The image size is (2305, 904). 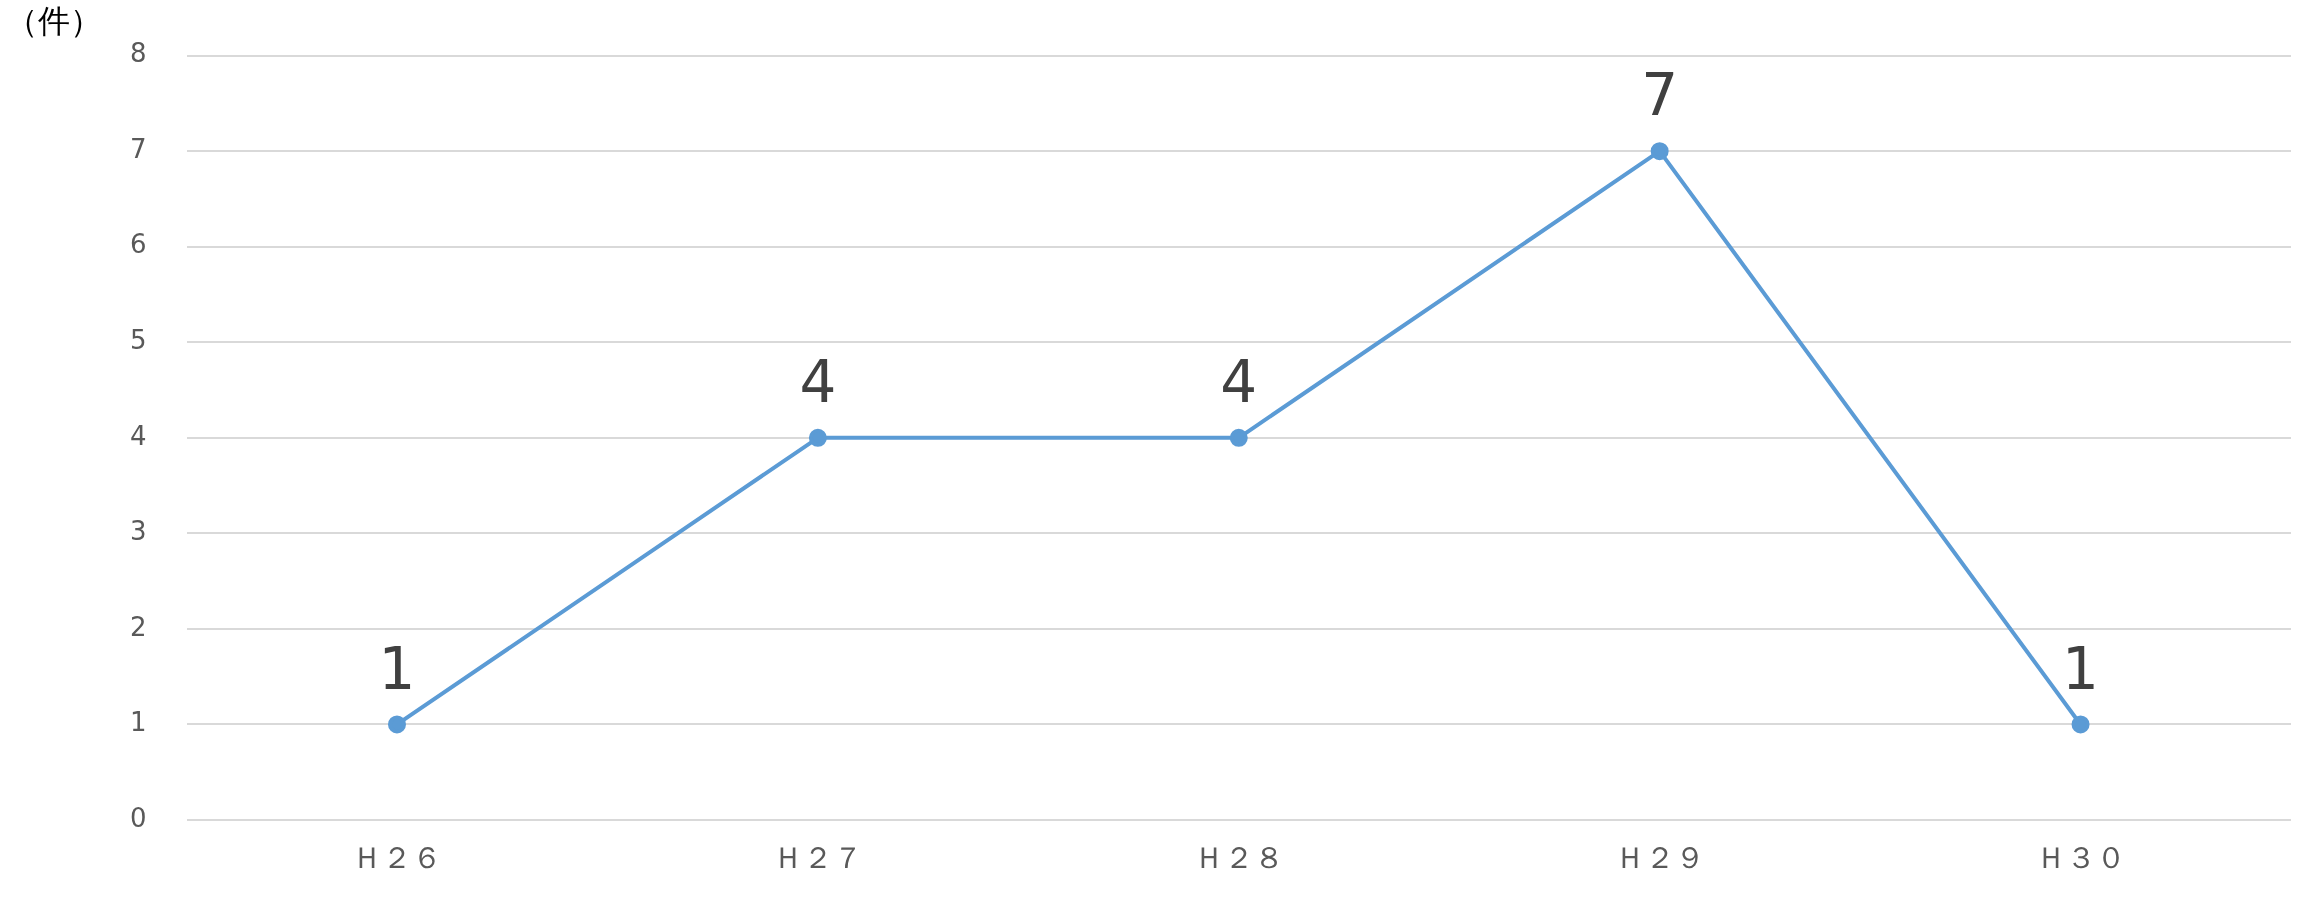 What do you see at coordinates (2080, 857) in the screenshot?
I see `x-tick-label: Ｈ３０` at bounding box center [2080, 857].